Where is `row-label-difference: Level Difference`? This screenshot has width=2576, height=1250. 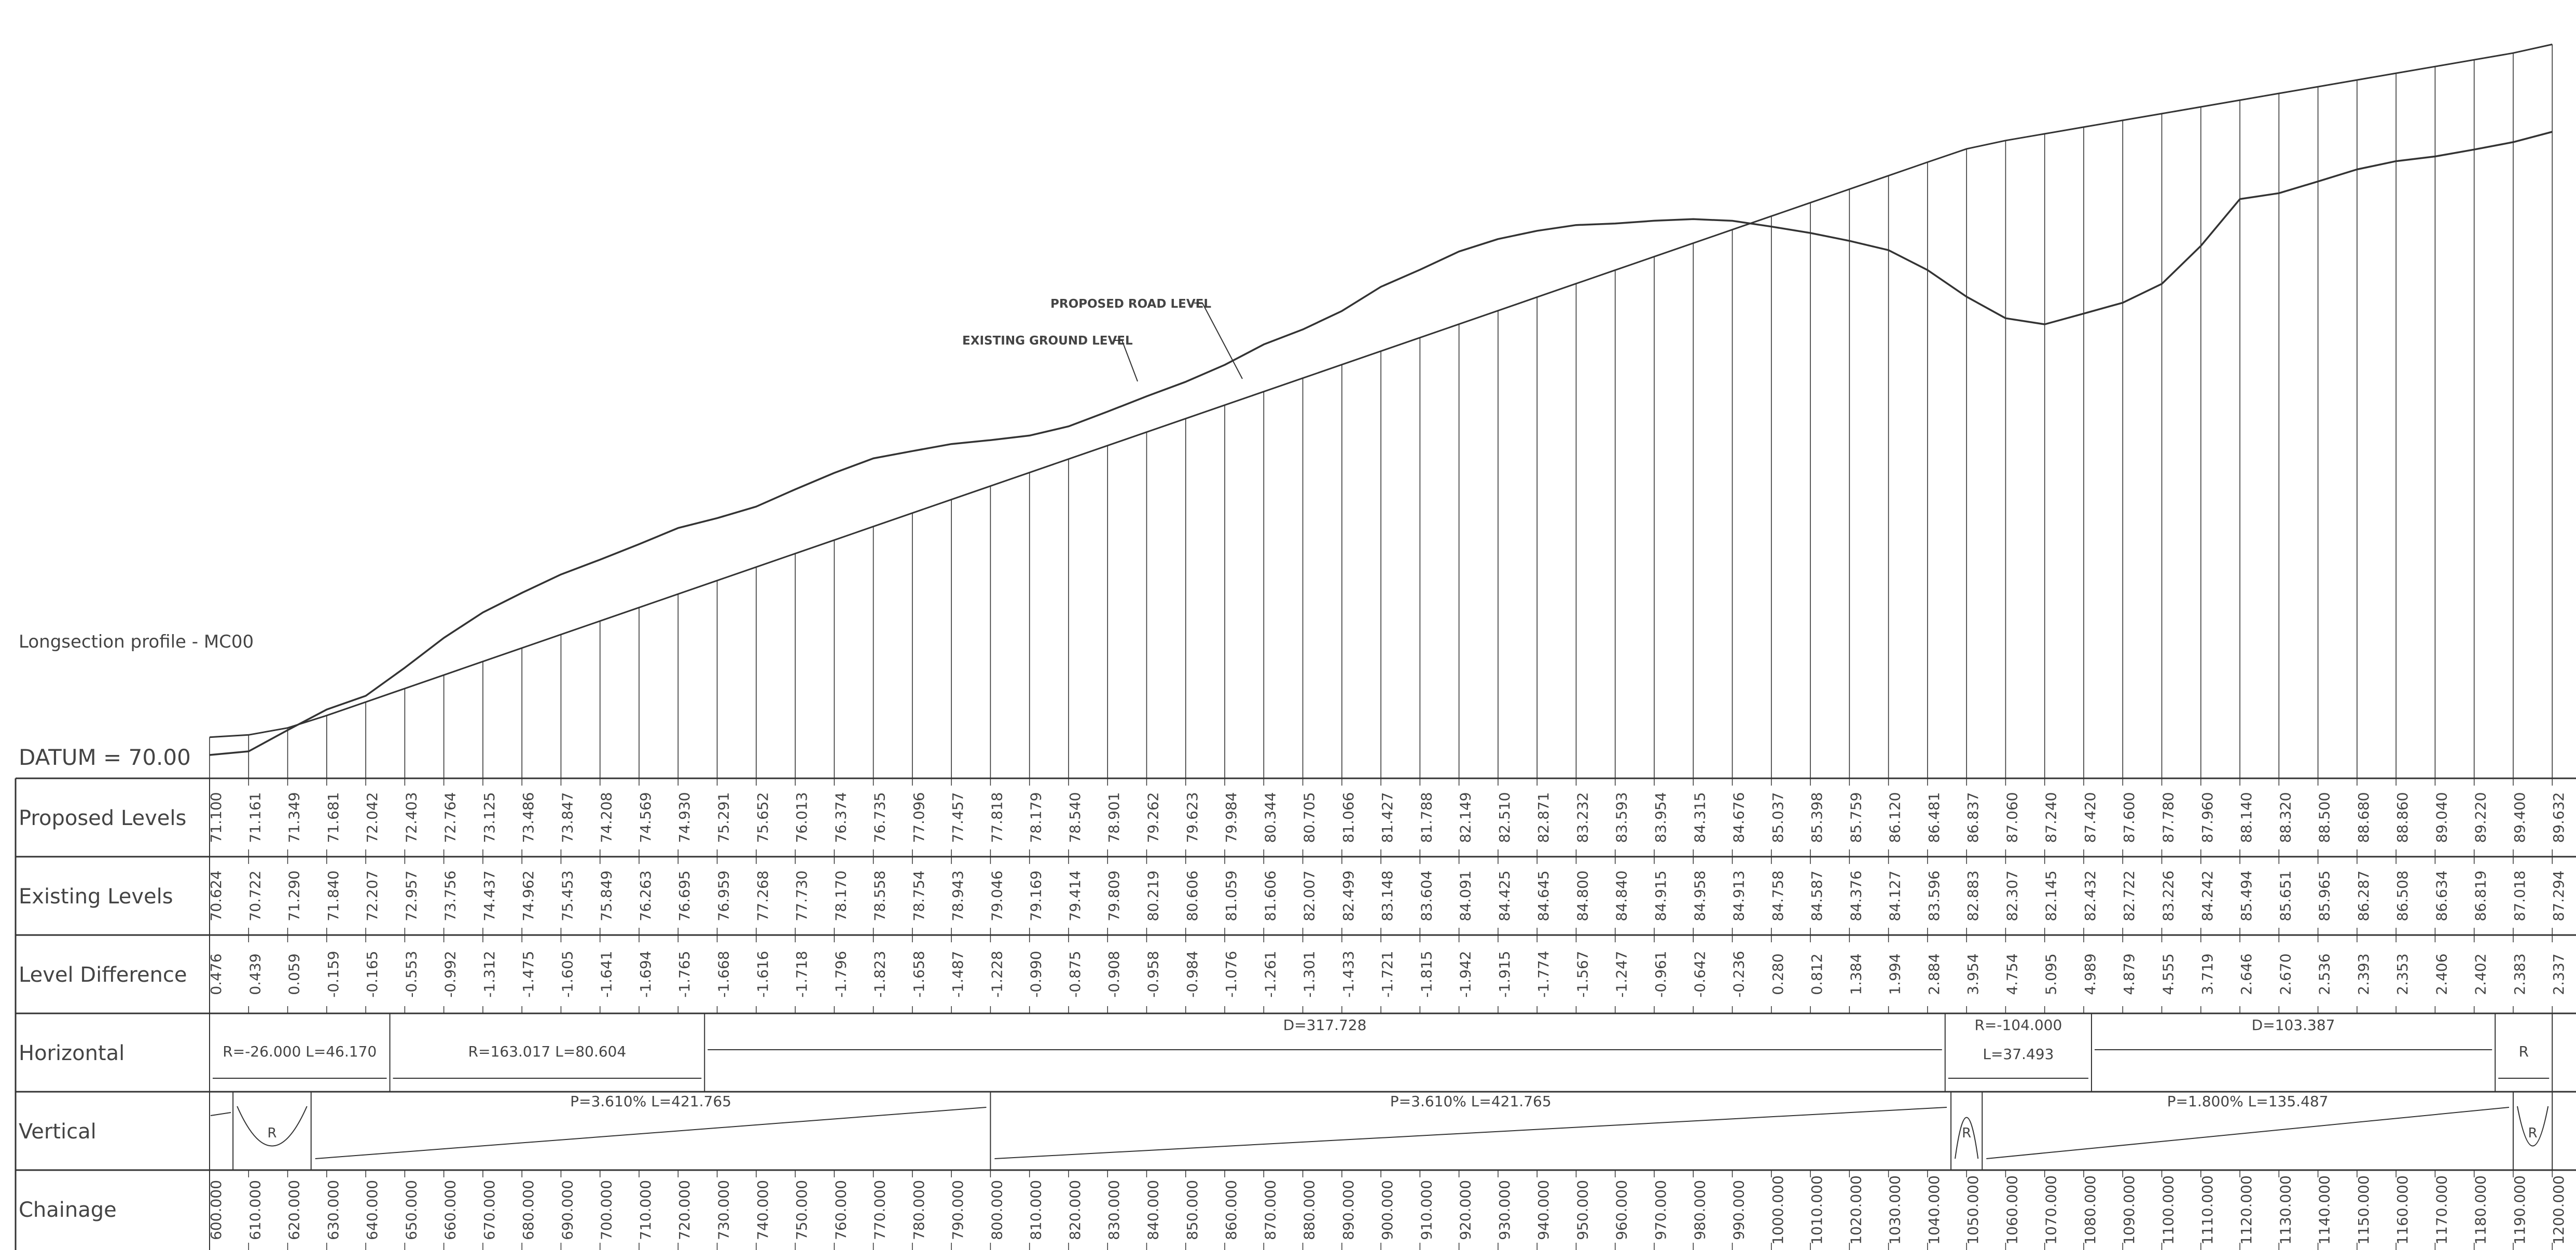 row-label-difference: Level Difference is located at coordinates (103, 975).